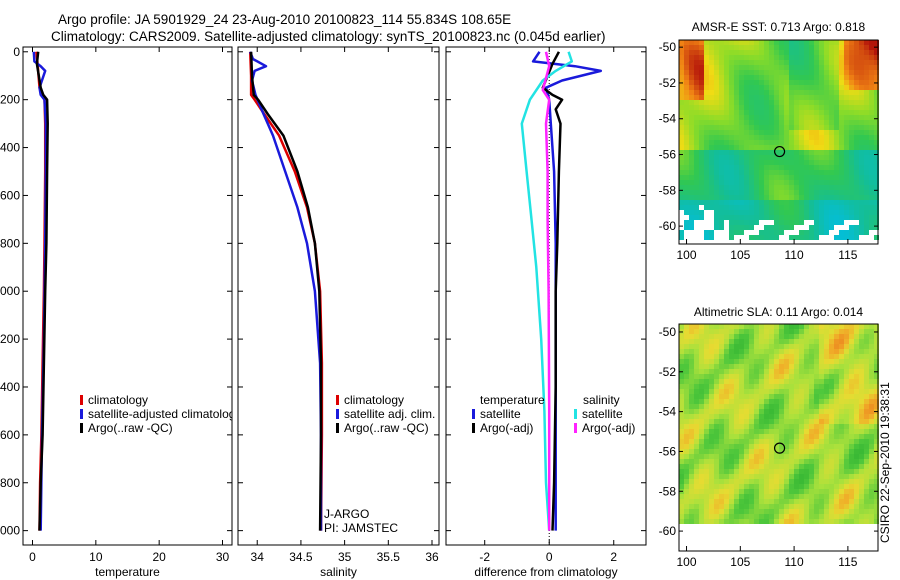  Describe the element at coordinates (668, 47) in the screenshot. I see `sst-ytick-label: -50` at that location.